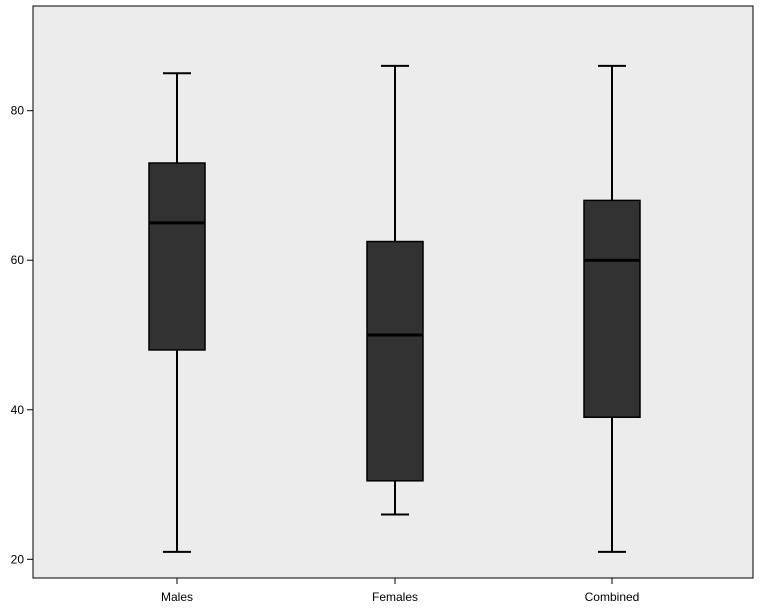 The image size is (765, 613). Describe the element at coordinates (18, 111) in the screenshot. I see `y-tick-label: 80` at that location.